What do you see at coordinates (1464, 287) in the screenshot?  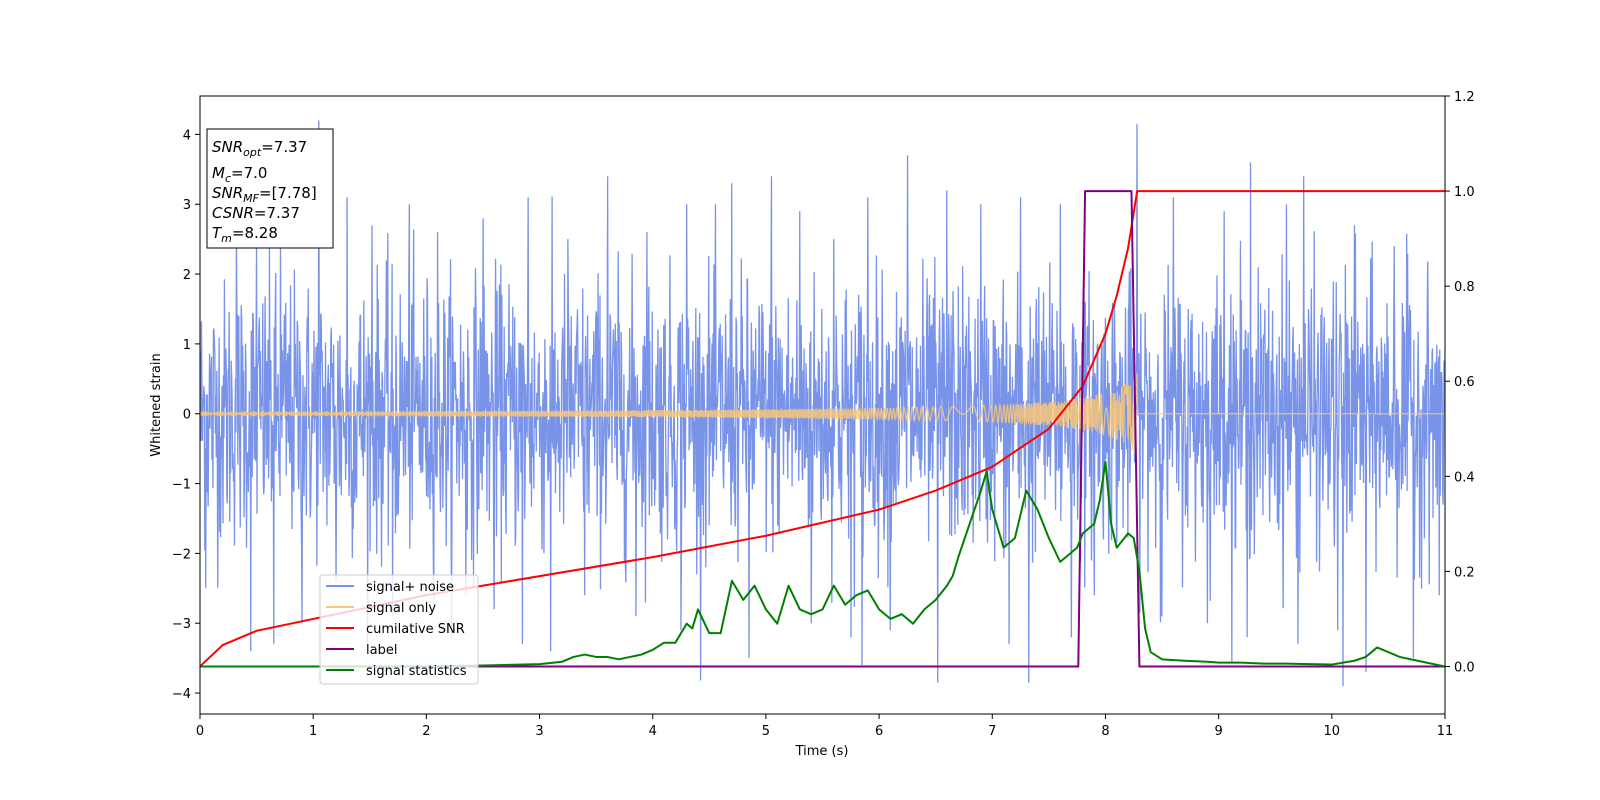 I see `y-right-tick-label: 0.8` at bounding box center [1464, 287].